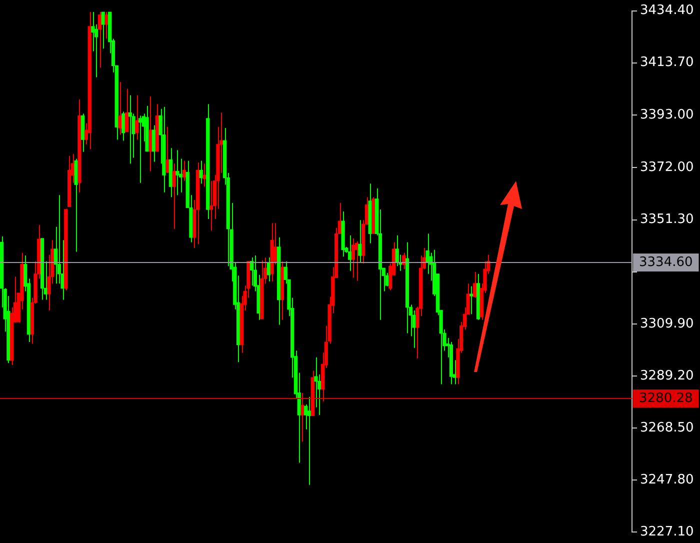 This screenshot has height=543, width=700. I want to click on y-tick-label: 3227.10, so click(667, 532).